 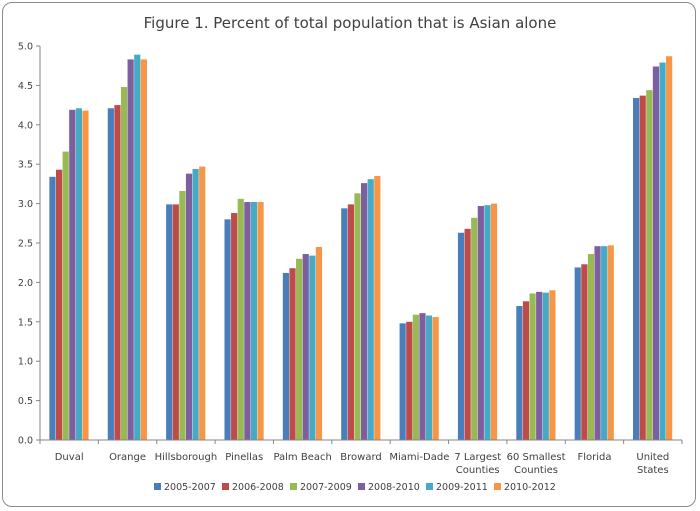 I want to click on legend-label: 2010-2012, so click(x=530, y=487).